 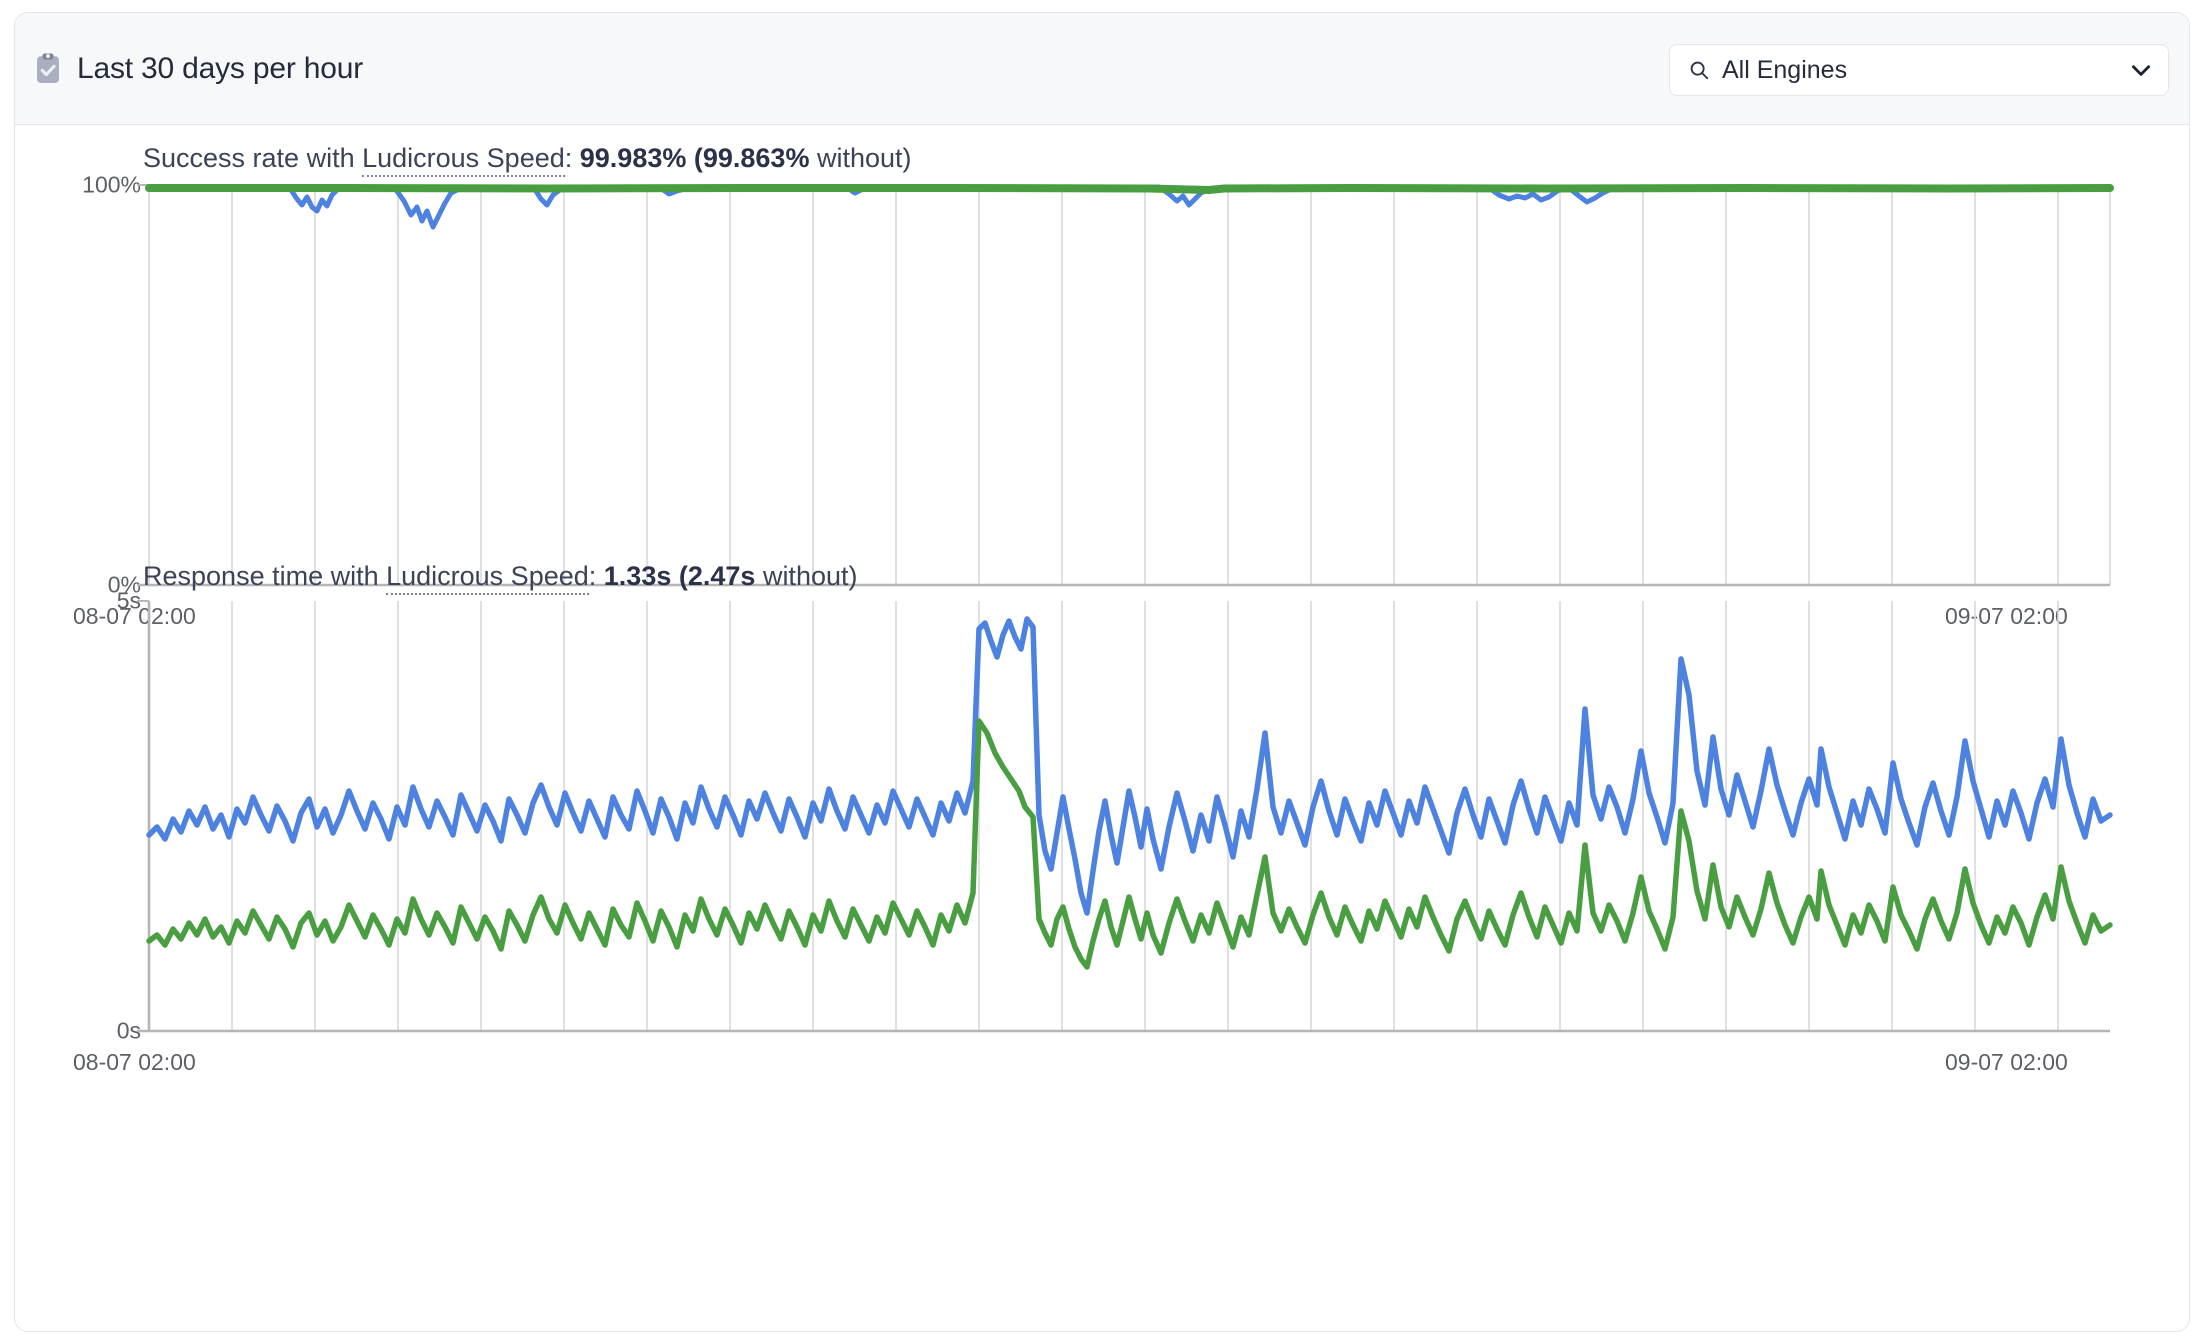 What do you see at coordinates (253, 158) in the screenshot?
I see `title-prefix: Success rate with` at bounding box center [253, 158].